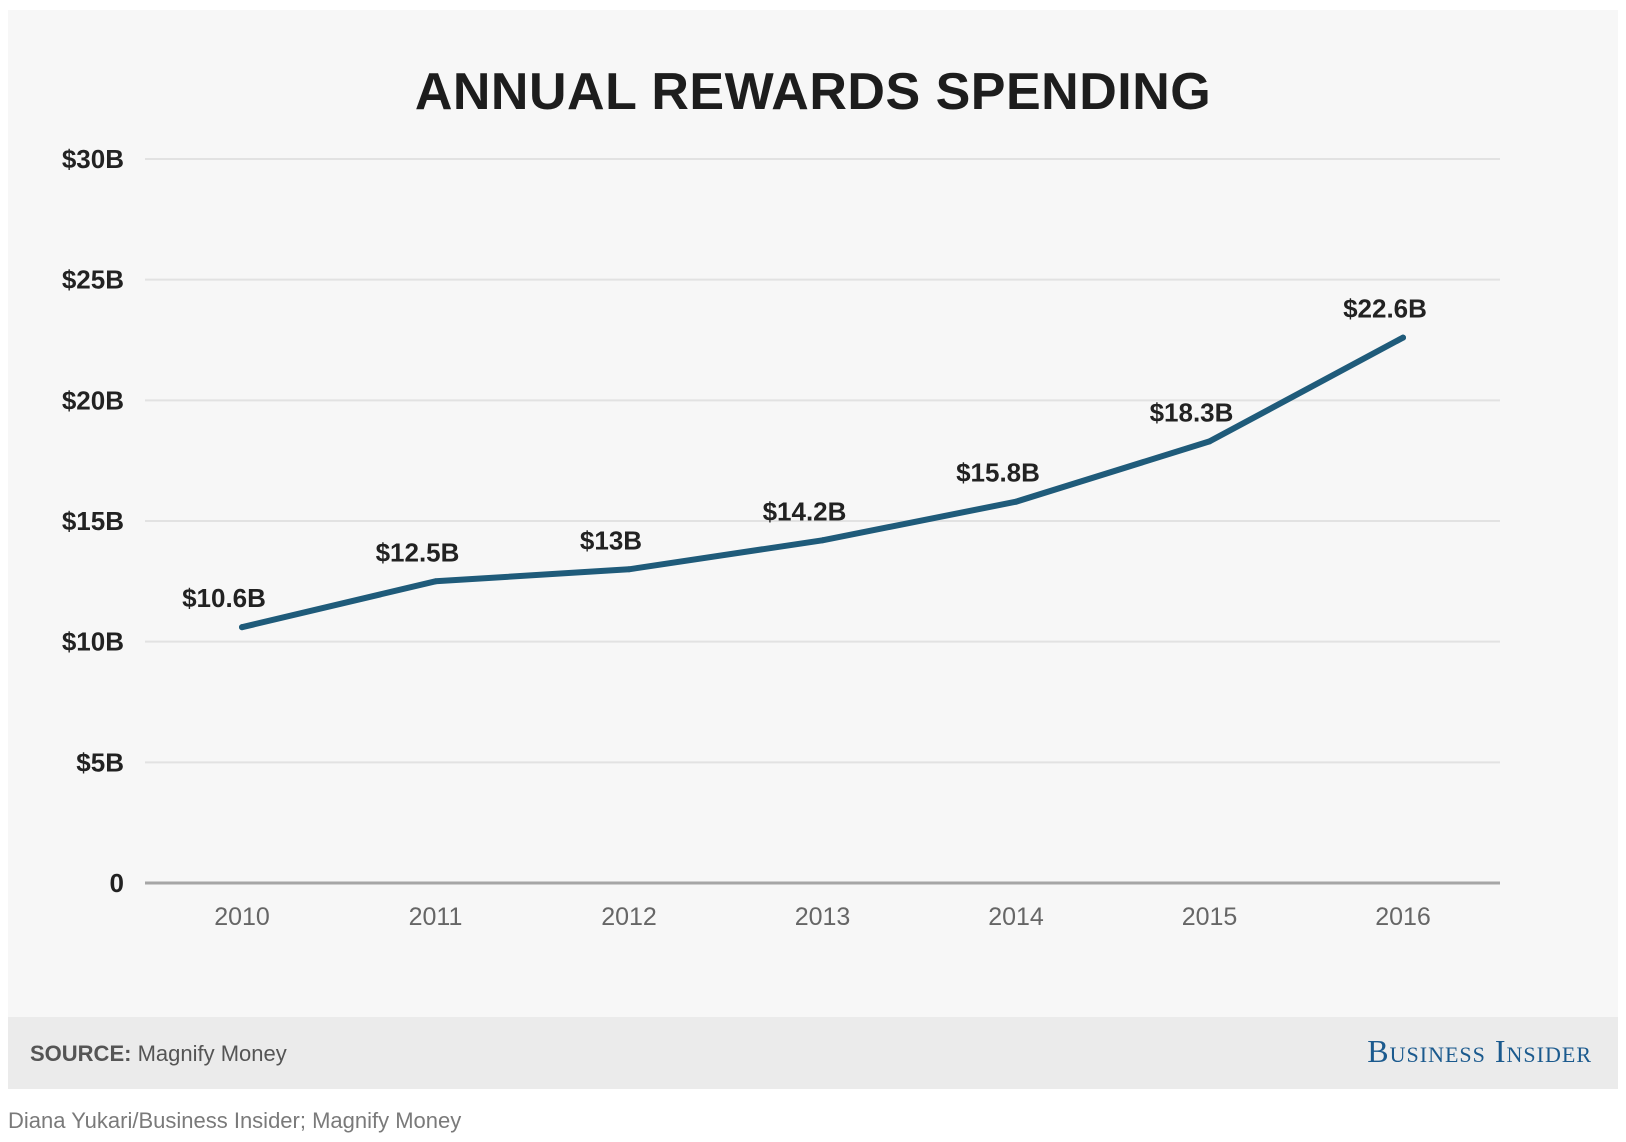 Image resolution: width=1626 pixels, height=1142 pixels. Describe the element at coordinates (93, 280) in the screenshot. I see `y-tick-label: $25B` at that location.